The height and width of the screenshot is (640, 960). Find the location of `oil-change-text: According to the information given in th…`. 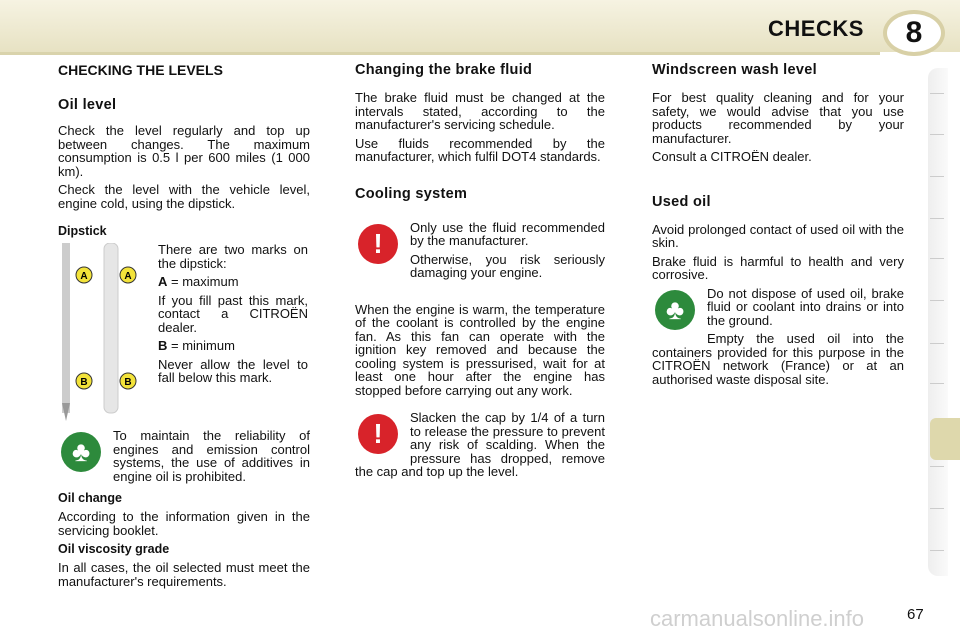

oil-change-text: According to the information given in th… is located at coordinates (184, 523).